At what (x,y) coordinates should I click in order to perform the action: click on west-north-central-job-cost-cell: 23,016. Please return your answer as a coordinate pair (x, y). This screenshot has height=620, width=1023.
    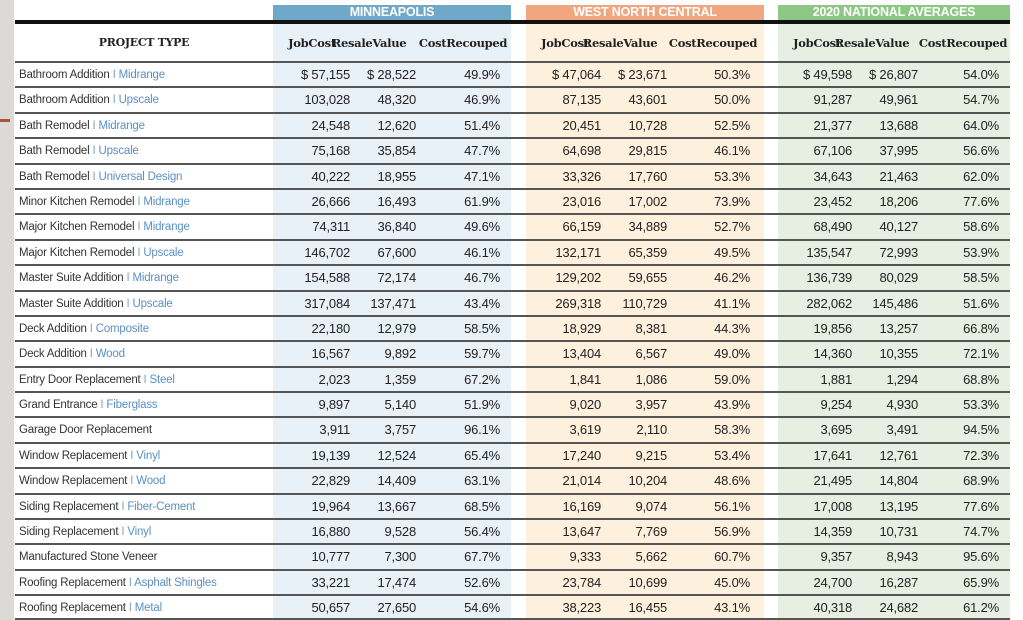
    Looking at the image, I should click on (581, 201).